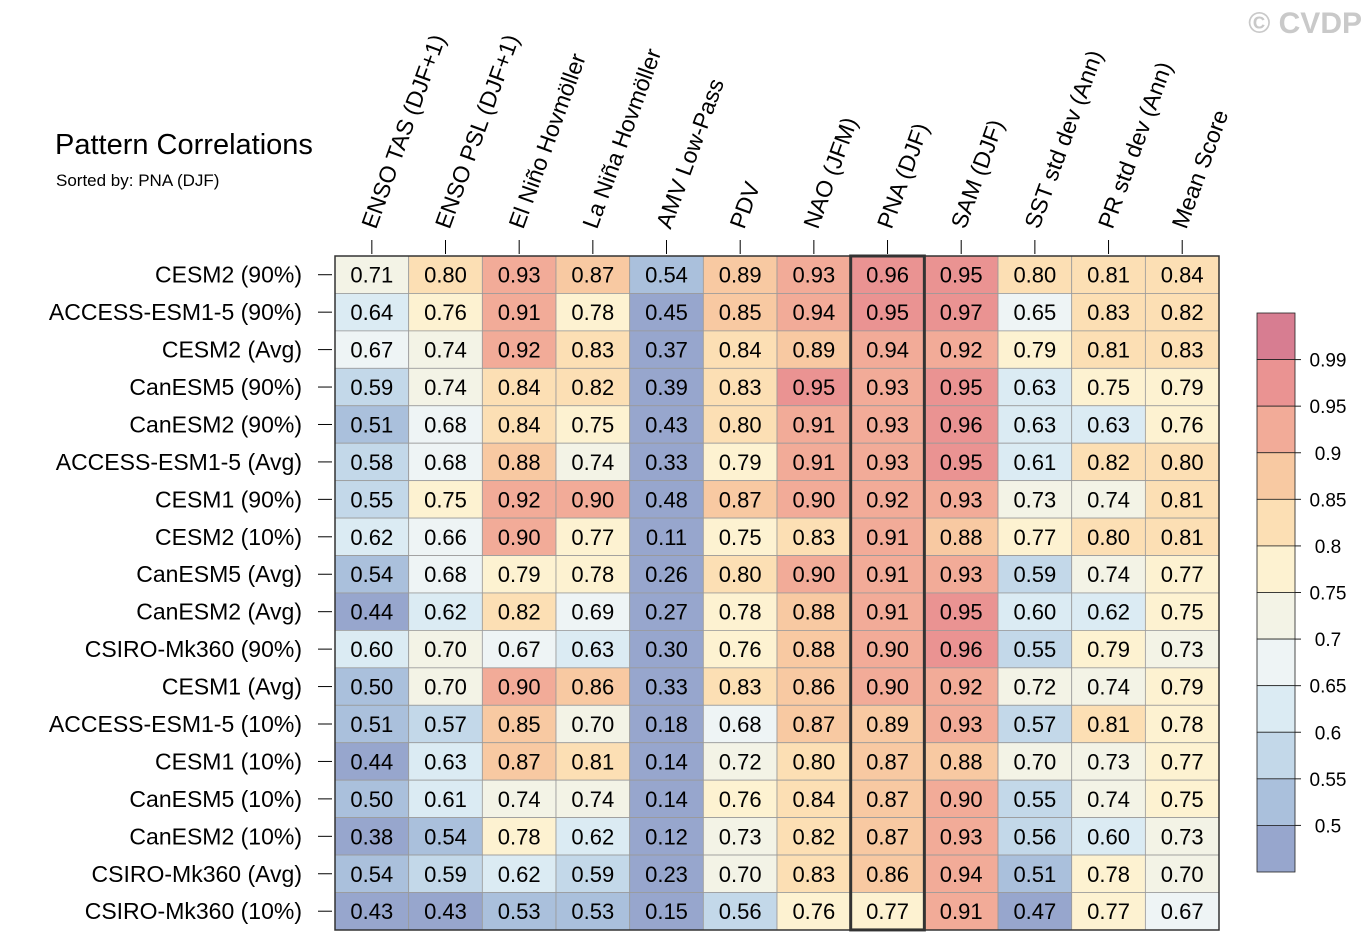 This screenshot has width=1370, height=951. What do you see at coordinates (887, 350) in the screenshot?
I see `cell-value-label: 0.94` at bounding box center [887, 350].